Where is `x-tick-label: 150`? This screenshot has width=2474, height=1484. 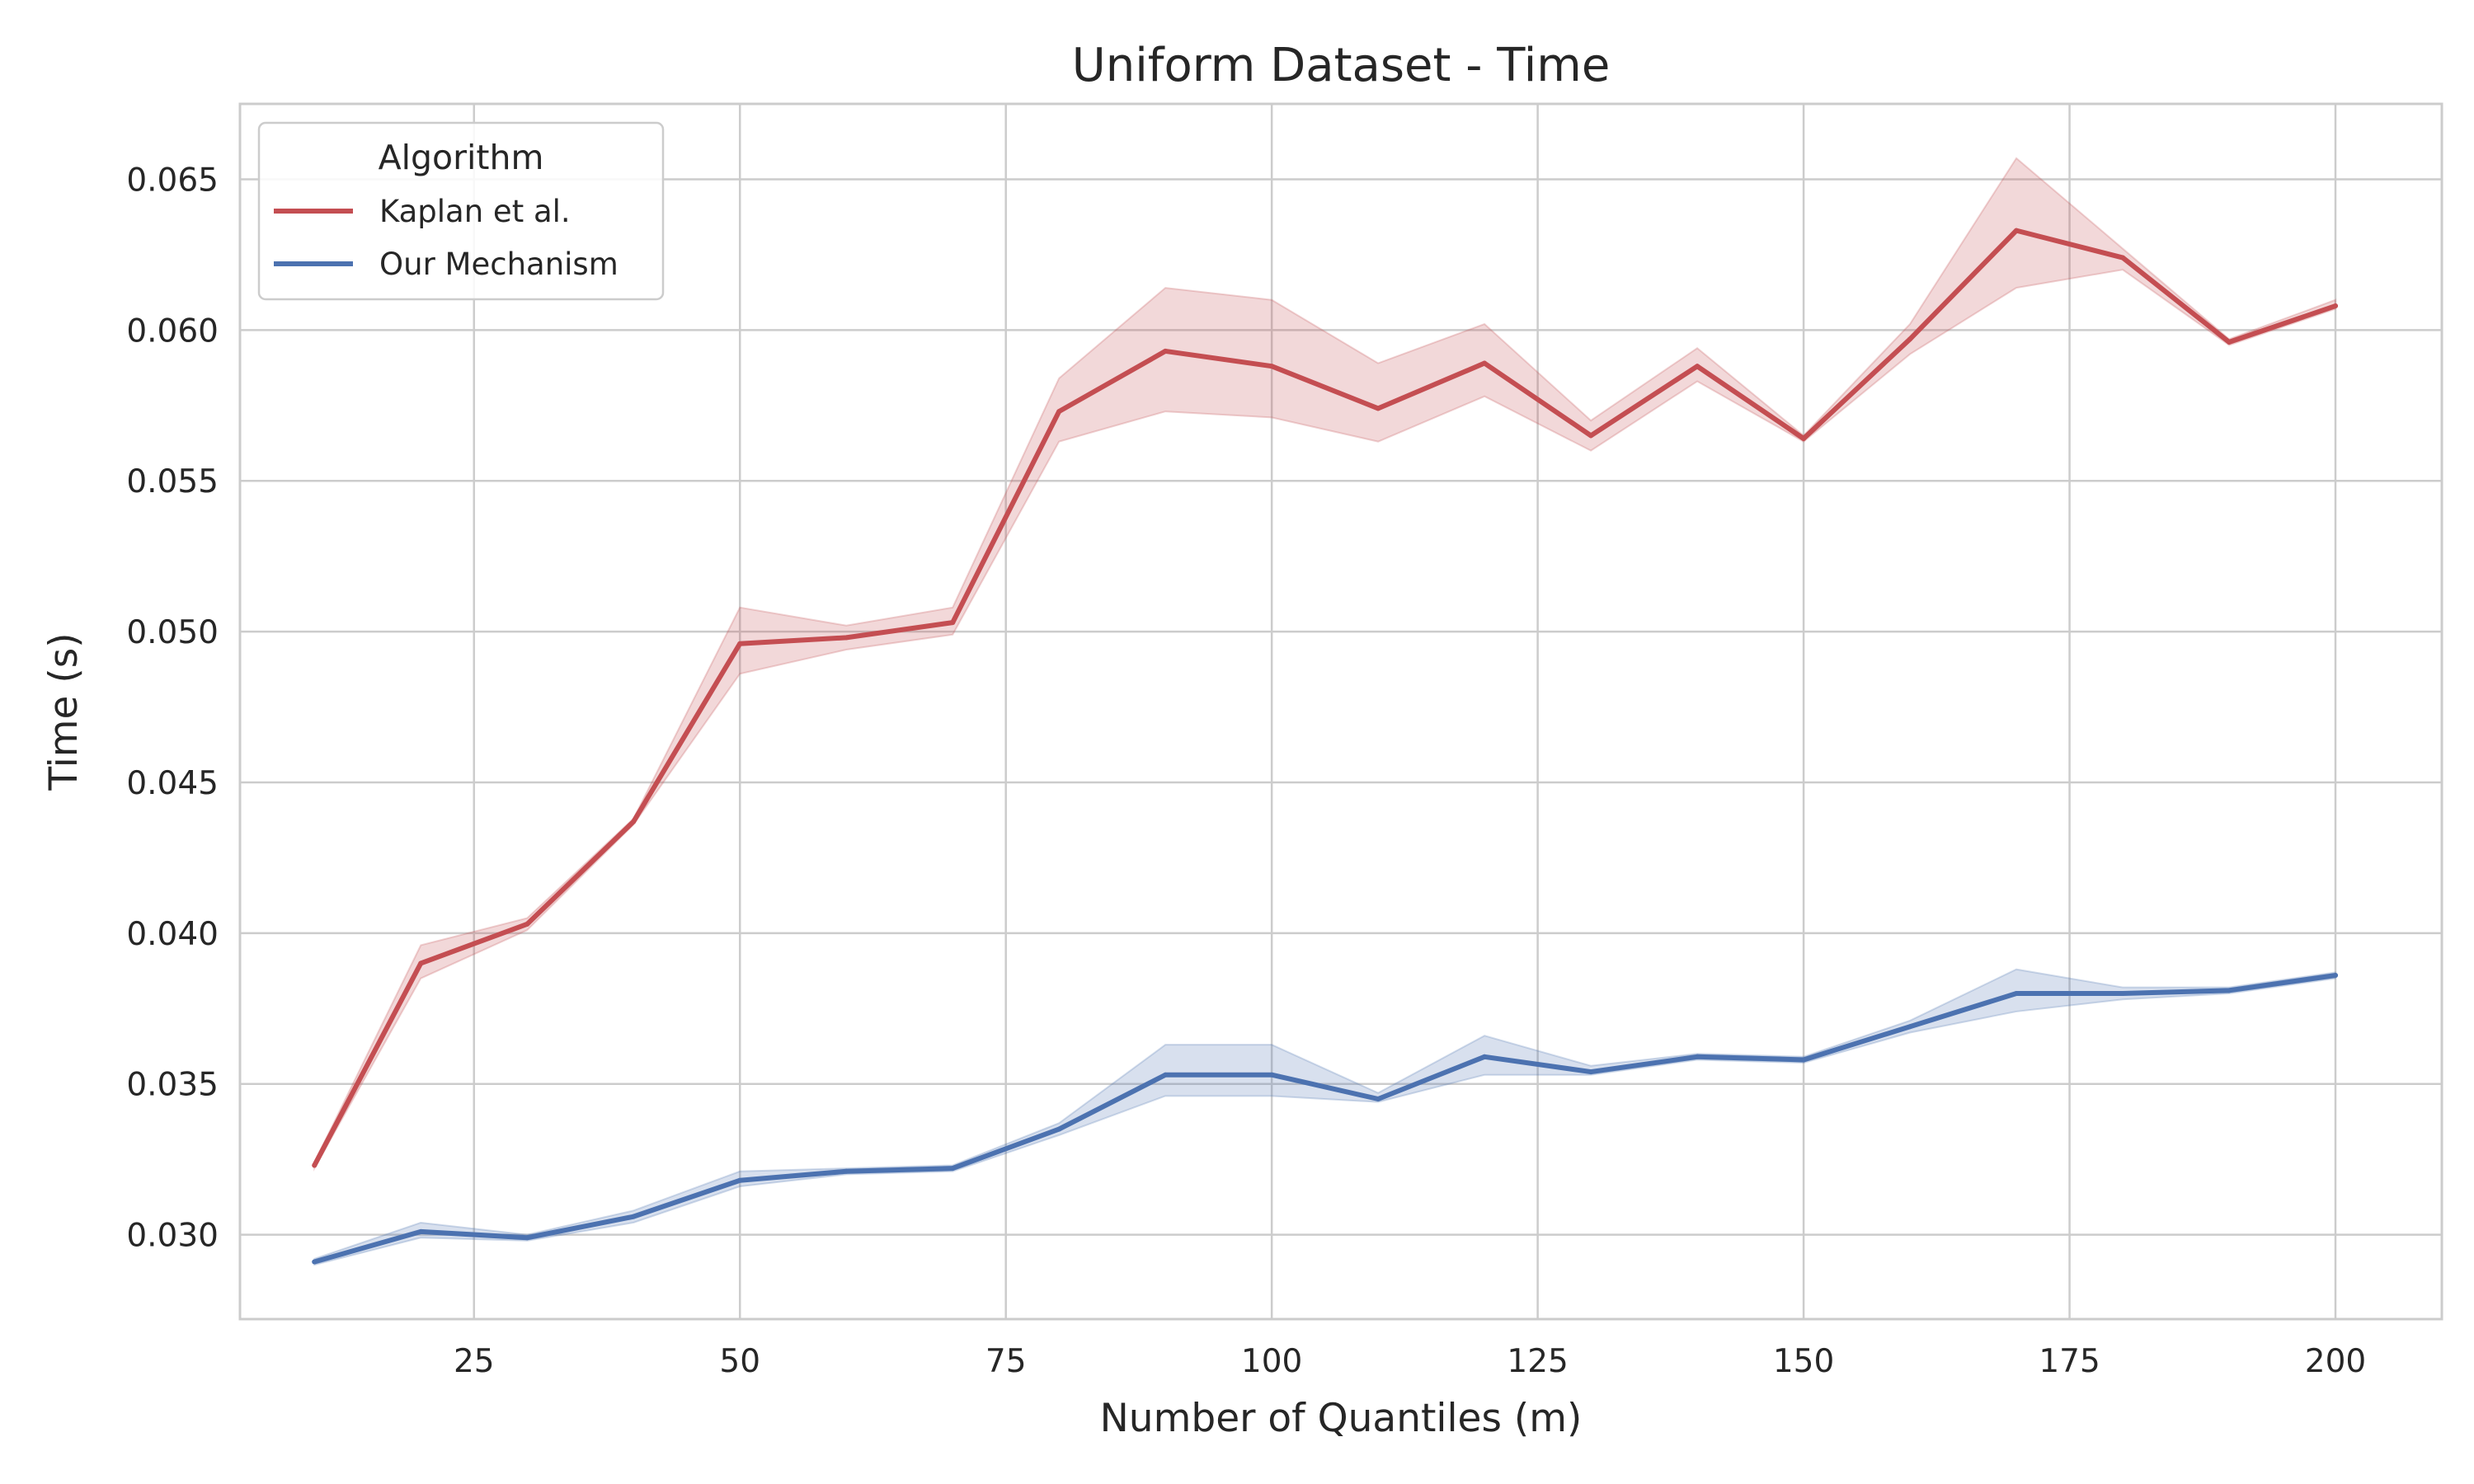
x-tick-label: 150 is located at coordinates (1803, 1361).